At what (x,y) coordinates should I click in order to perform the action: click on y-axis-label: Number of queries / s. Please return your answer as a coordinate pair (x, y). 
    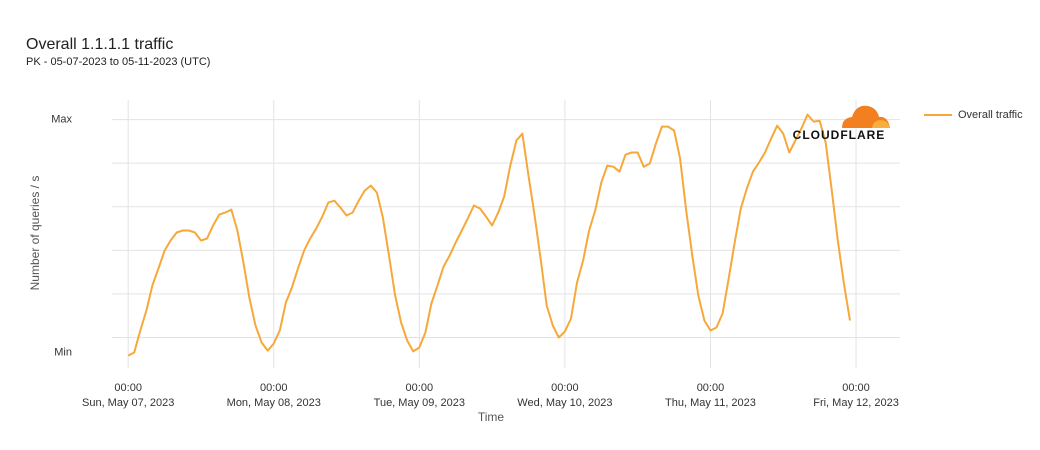
    Looking at the image, I should click on (35, 233).